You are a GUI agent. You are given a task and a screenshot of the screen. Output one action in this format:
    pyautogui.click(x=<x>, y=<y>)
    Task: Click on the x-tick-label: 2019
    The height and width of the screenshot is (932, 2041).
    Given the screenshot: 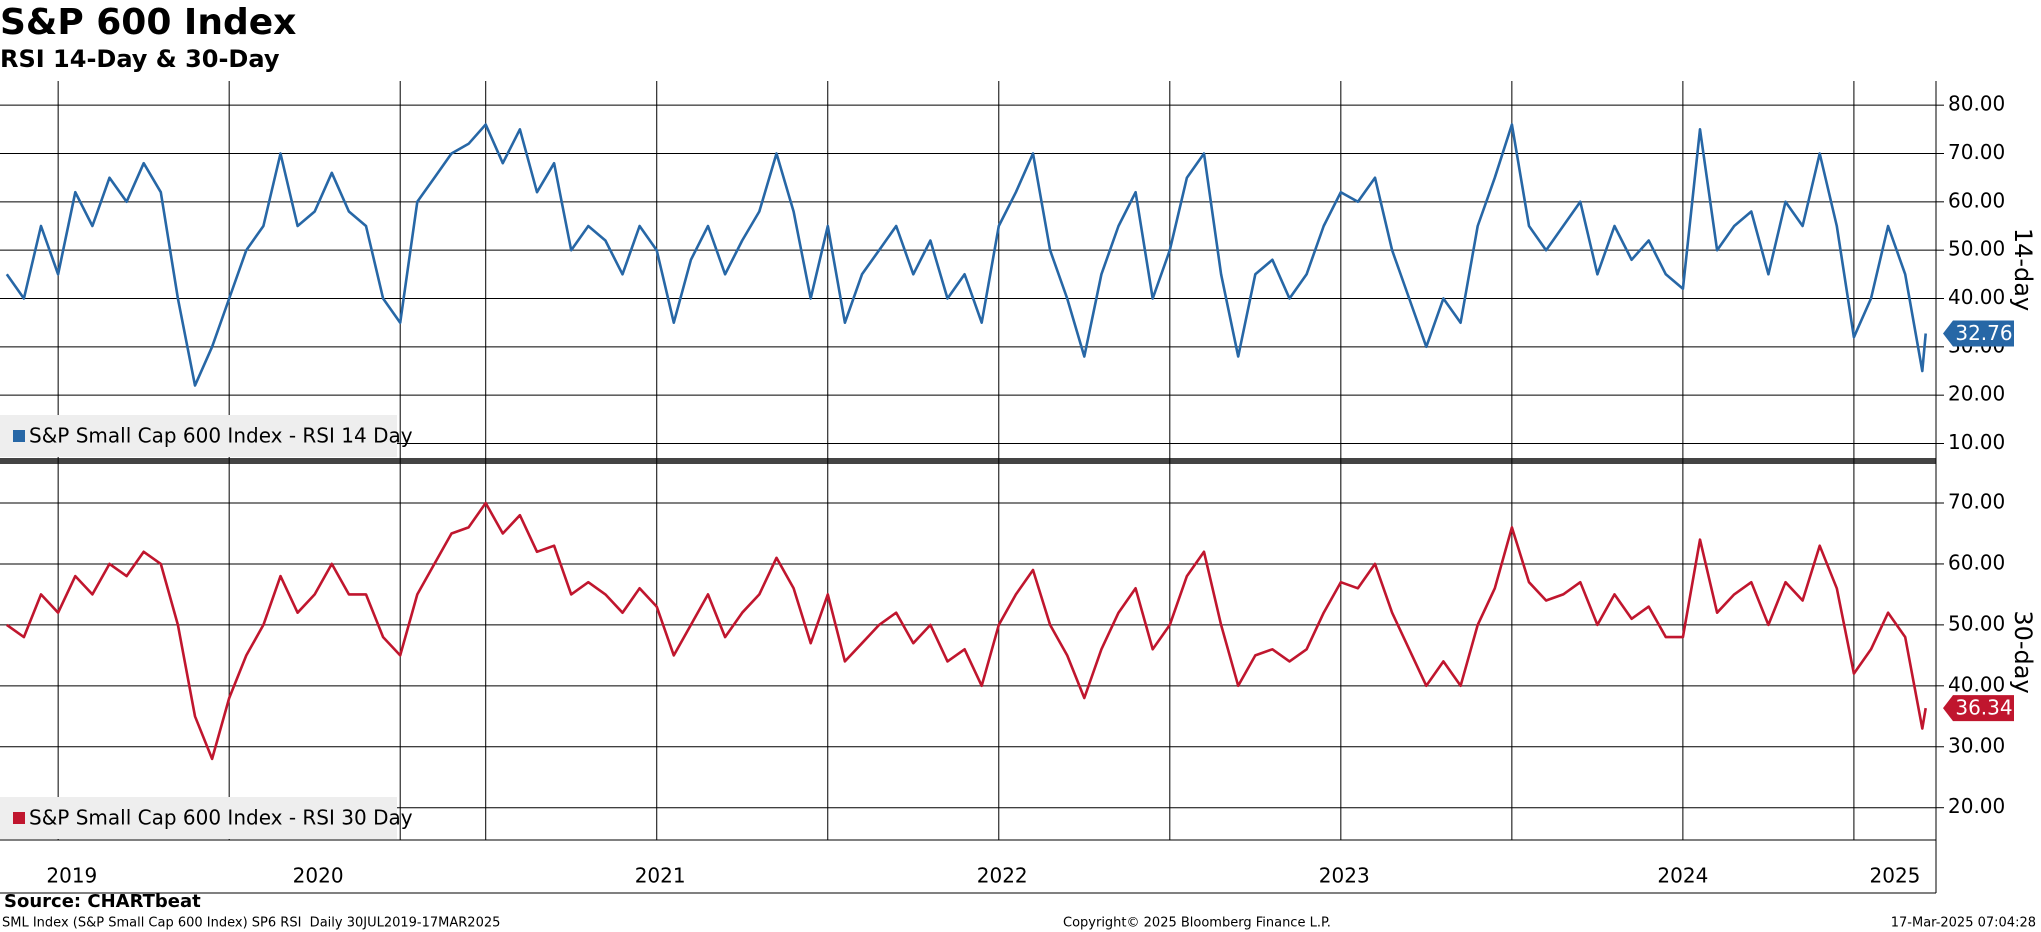 What is the action you would take?
    pyautogui.click(x=71, y=876)
    